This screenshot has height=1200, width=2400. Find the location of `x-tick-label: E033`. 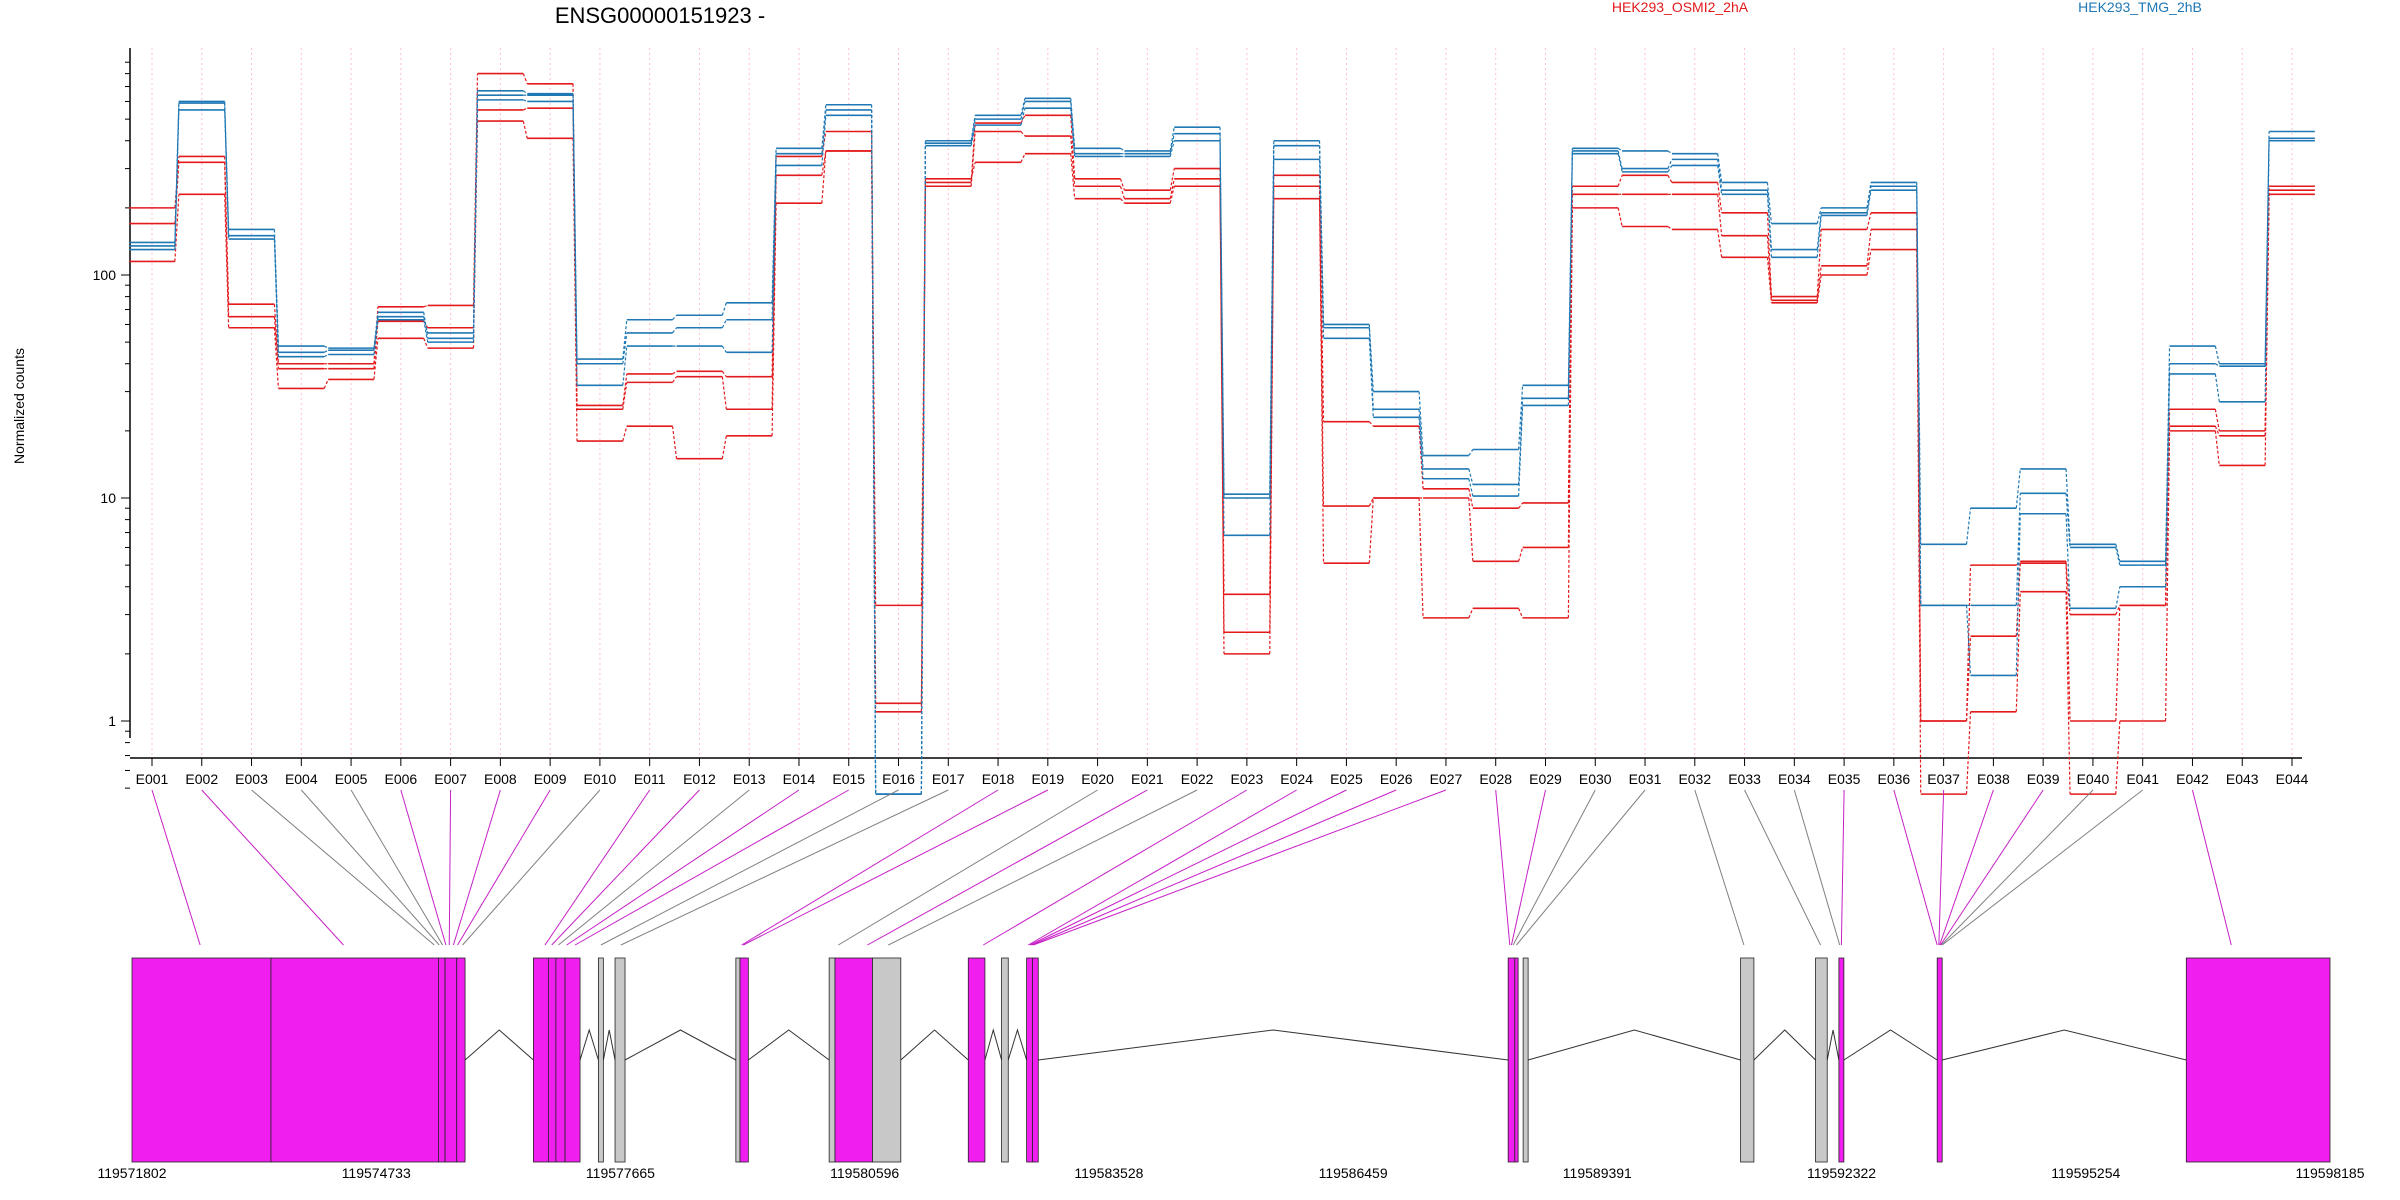

x-tick-label: E033 is located at coordinates (1744, 779).